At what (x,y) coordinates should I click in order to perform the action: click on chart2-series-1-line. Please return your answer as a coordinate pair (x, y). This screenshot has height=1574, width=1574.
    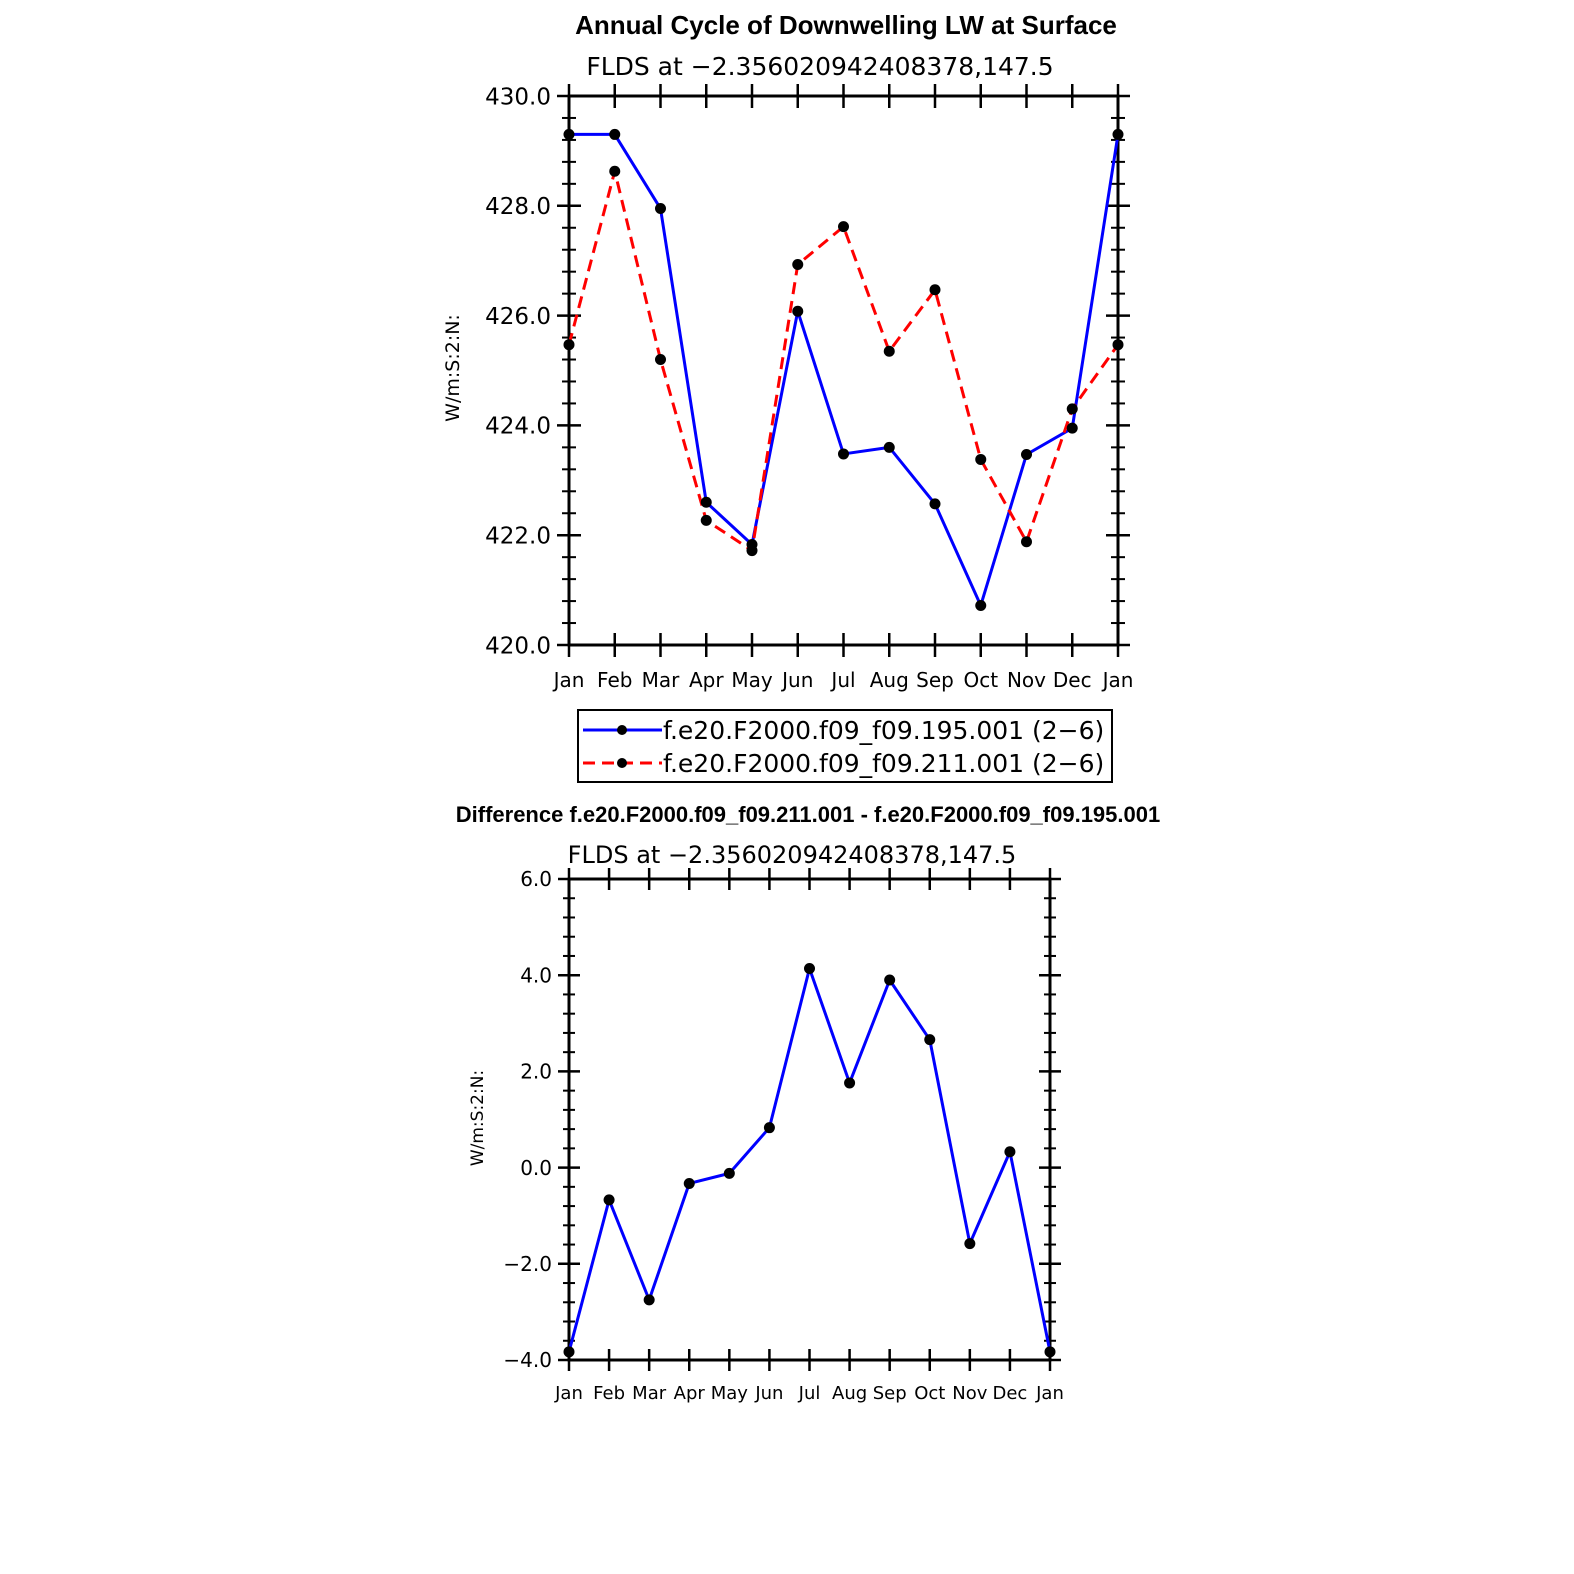
    Looking at the image, I should click on (809, 1159).